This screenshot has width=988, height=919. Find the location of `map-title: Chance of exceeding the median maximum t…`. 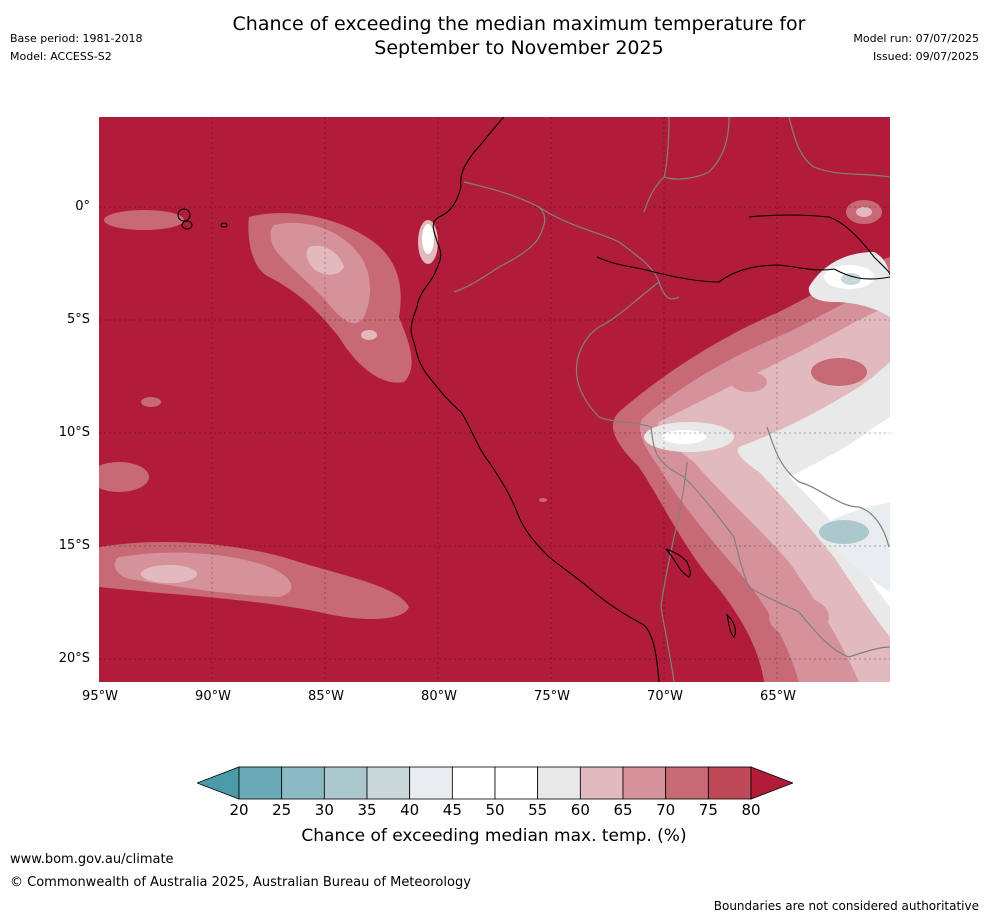

map-title: Chance of exceeding the median maximum t… is located at coordinates (519, 36).